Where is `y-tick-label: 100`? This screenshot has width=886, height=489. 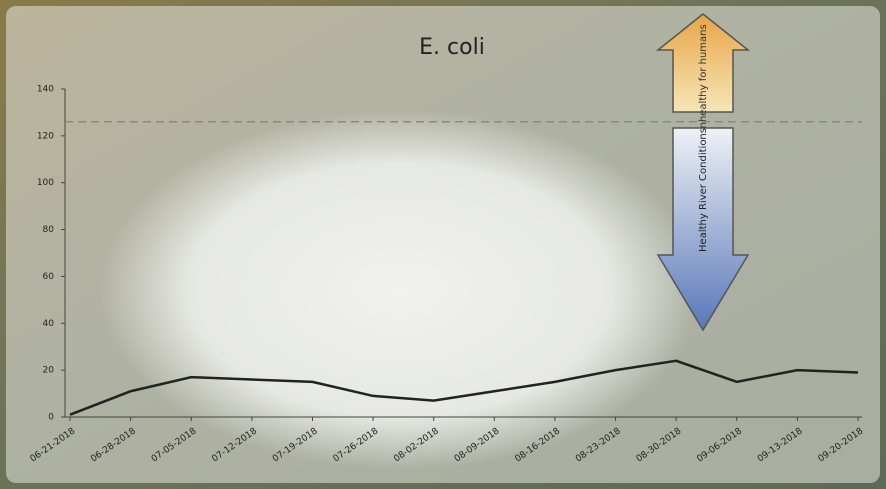
y-tick-label: 100 is located at coordinates (45, 183).